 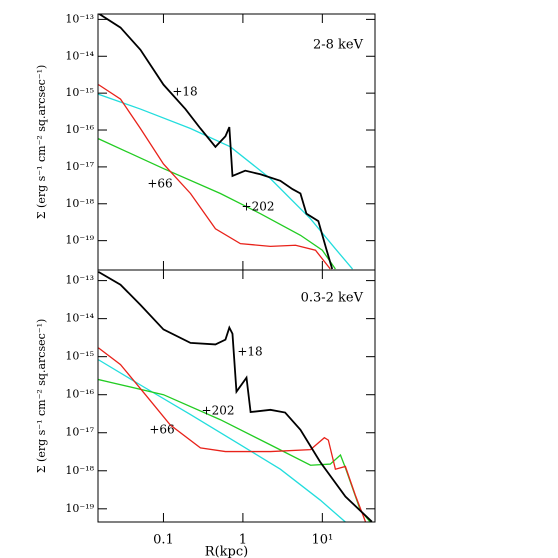 I want to click on x-tick-label: 0.1, so click(x=163, y=540).